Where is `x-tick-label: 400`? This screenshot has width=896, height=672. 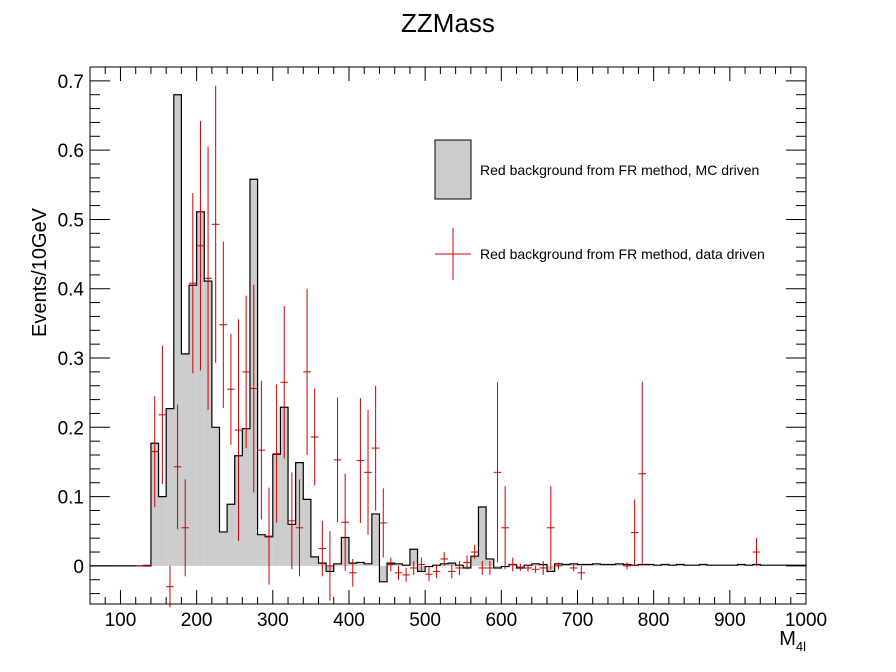 x-tick-label: 400 is located at coordinates (349, 620).